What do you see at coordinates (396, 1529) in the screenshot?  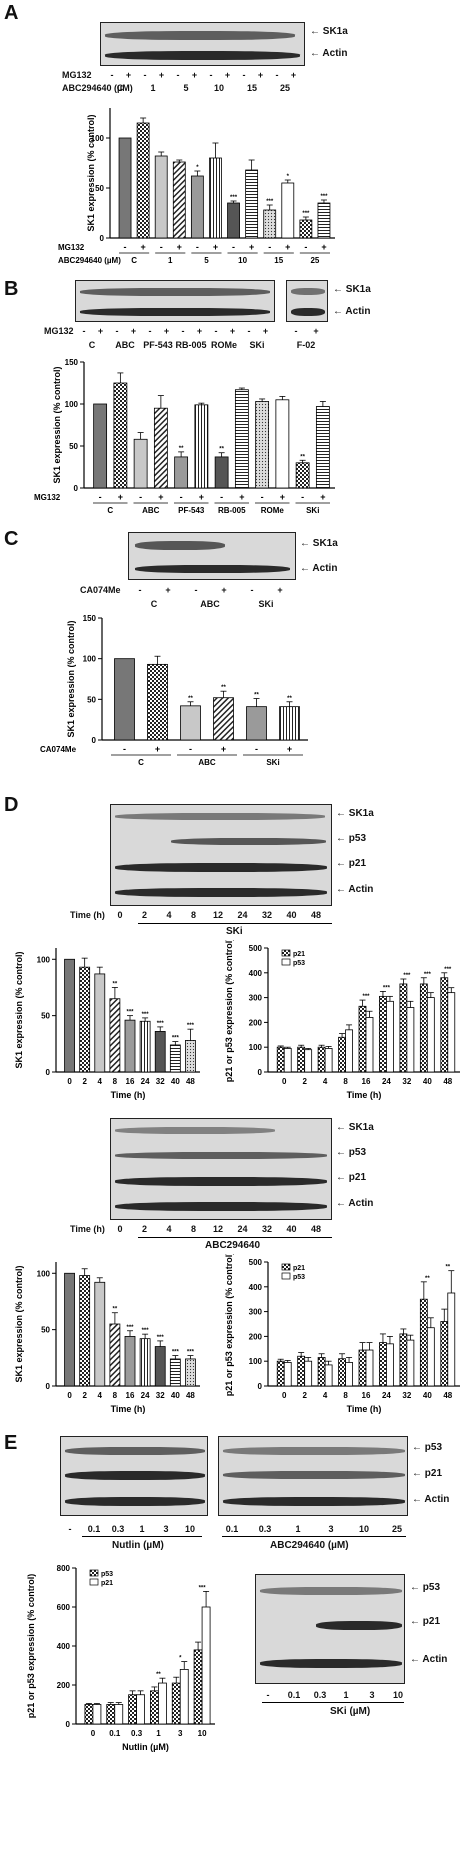 I see `abc-dose: 25` at bounding box center [396, 1529].